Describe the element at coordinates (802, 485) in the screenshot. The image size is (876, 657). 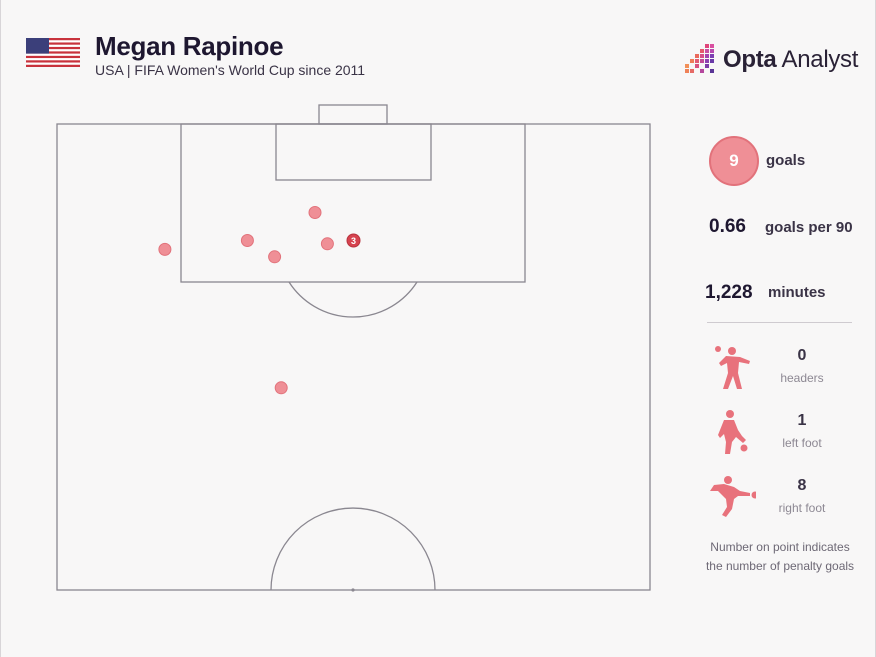
I see `right-foot-count: 8` at that location.